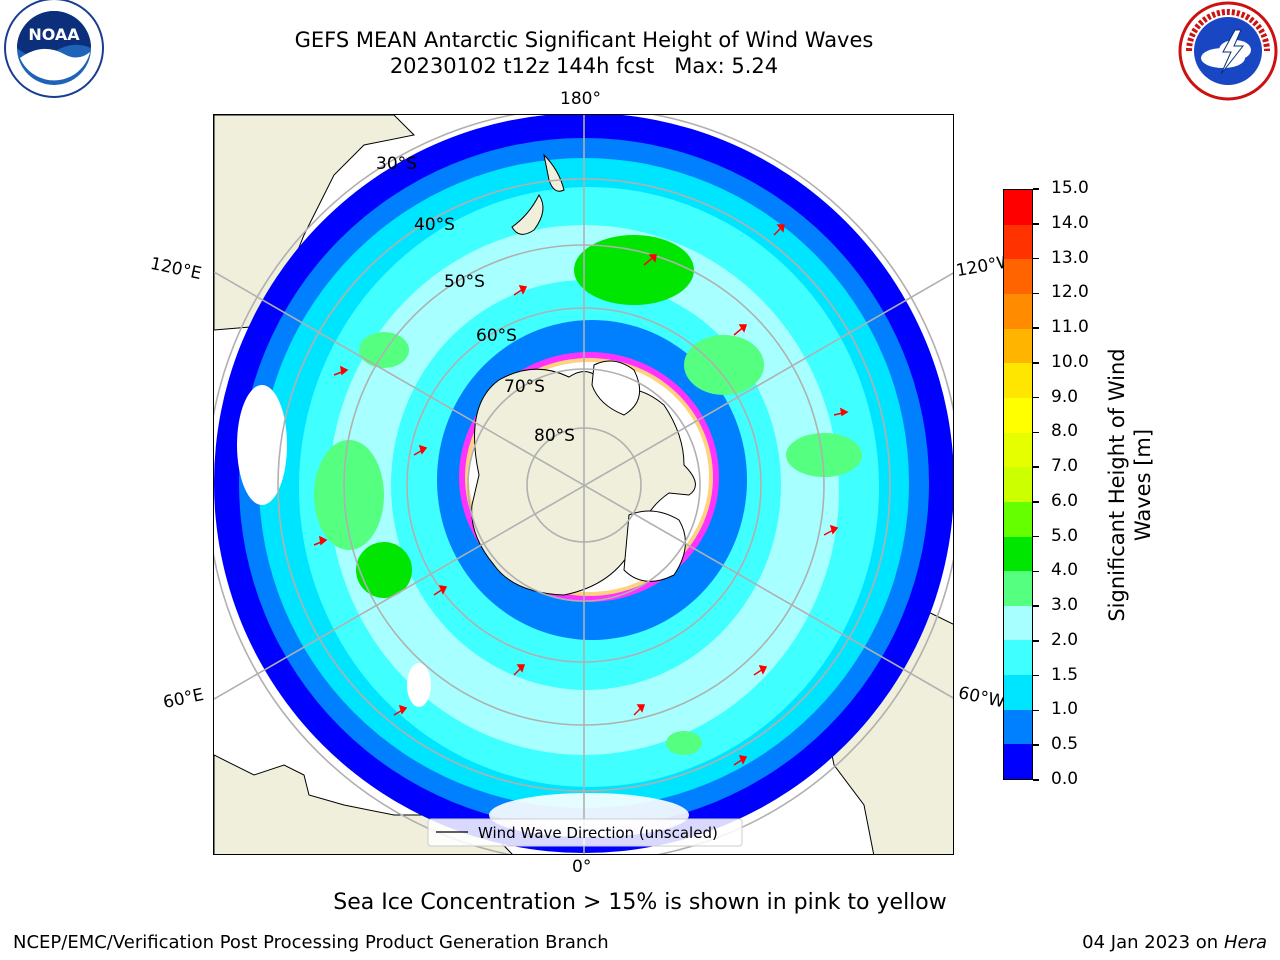  I want to click on lat-label-40s: 40°S, so click(434, 225).